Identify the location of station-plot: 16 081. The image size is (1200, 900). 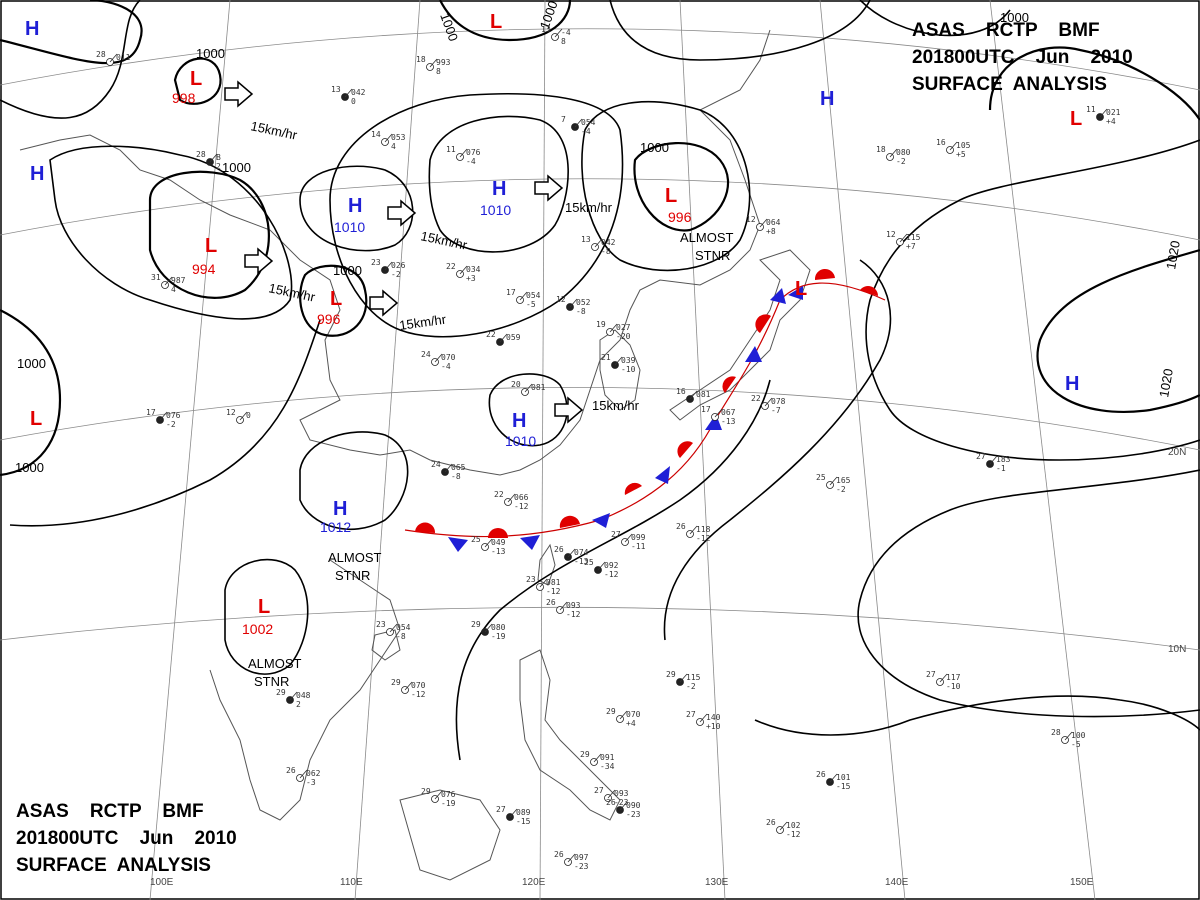
(693, 395).